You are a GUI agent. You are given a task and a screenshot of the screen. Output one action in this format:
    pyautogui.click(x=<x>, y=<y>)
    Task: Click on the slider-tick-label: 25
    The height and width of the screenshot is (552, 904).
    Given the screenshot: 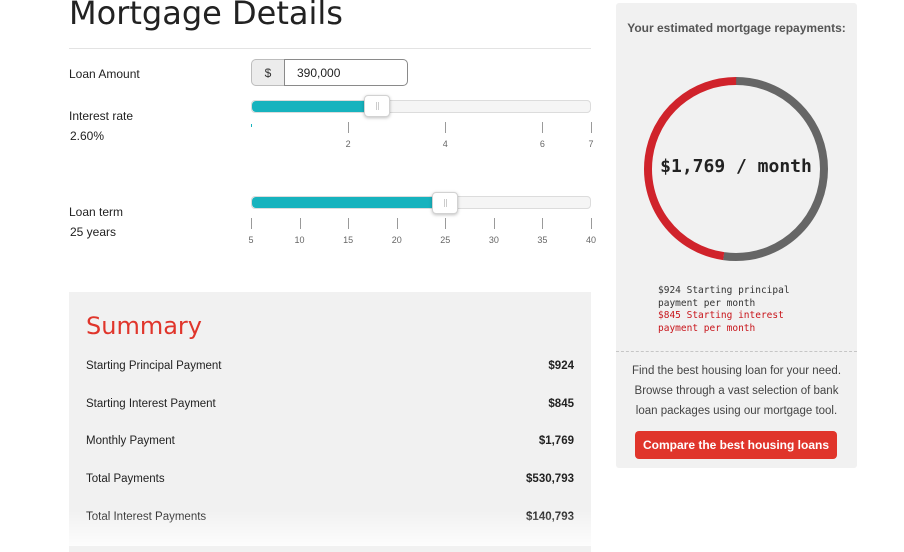 What is the action you would take?
    pyautogui.click(x=445, y=240)
    